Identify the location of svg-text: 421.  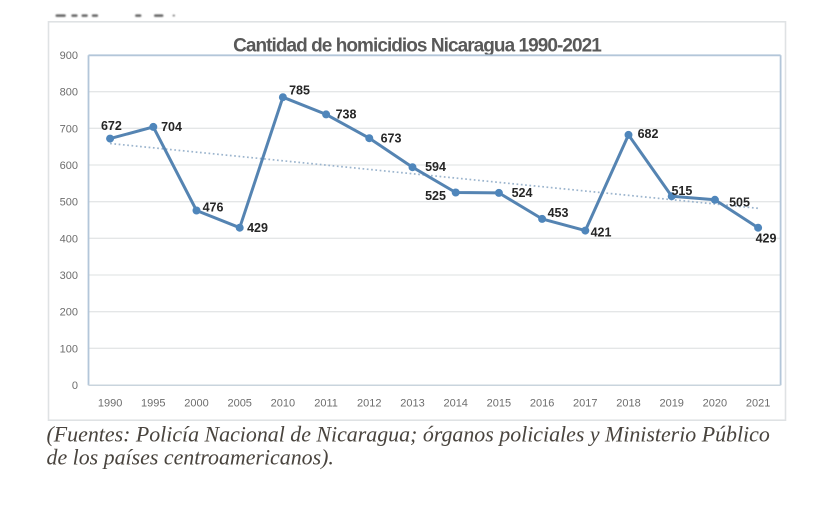
(601, 232).